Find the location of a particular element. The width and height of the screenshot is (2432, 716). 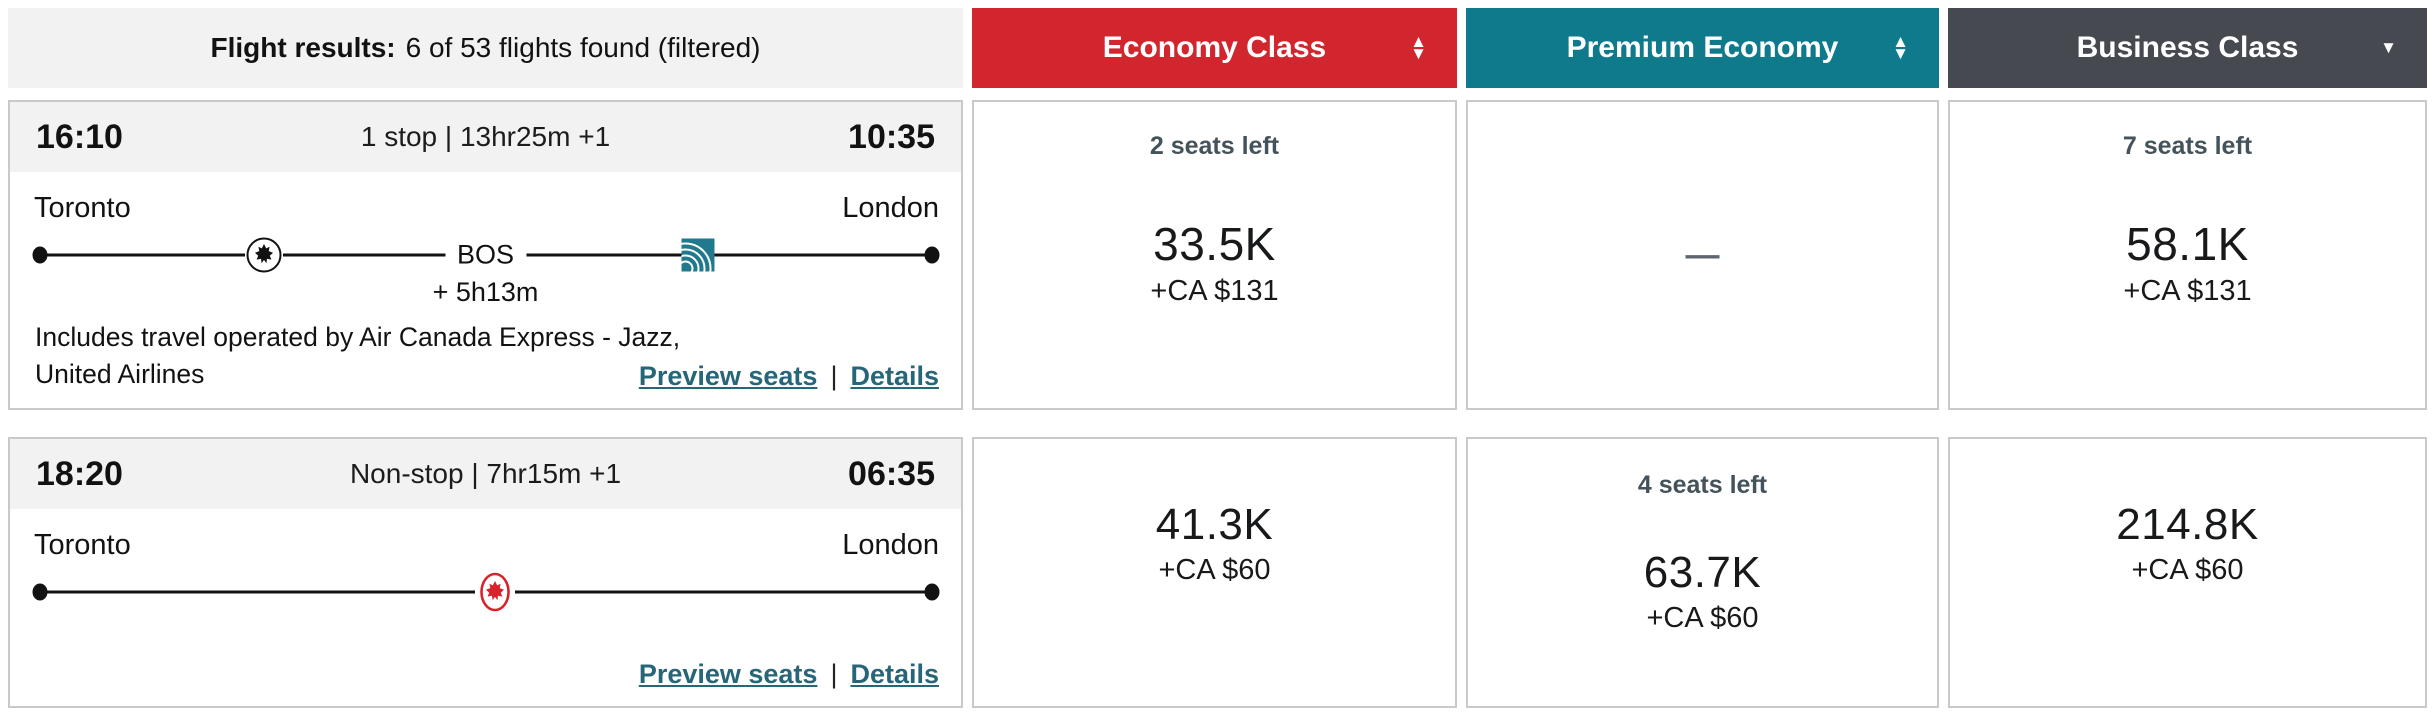

economy-class-label: Economy Class is located at coordinates (1214, 47).